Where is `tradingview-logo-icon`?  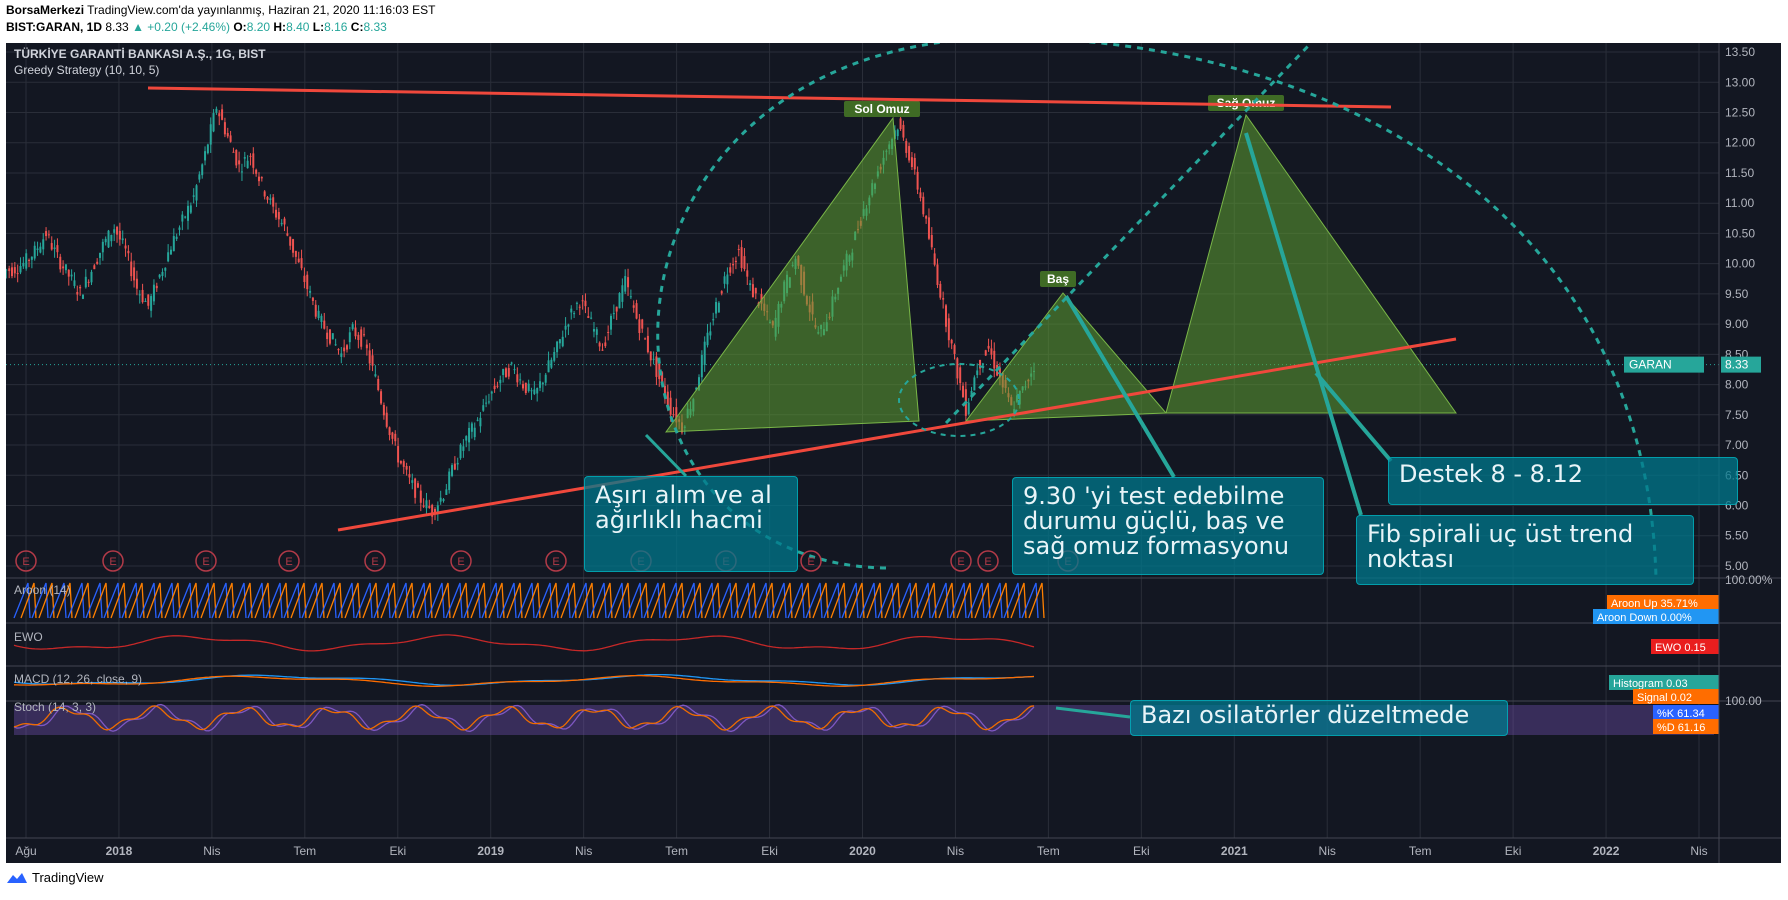 tradingview-logo-icon is located at coordinates (17, 877).